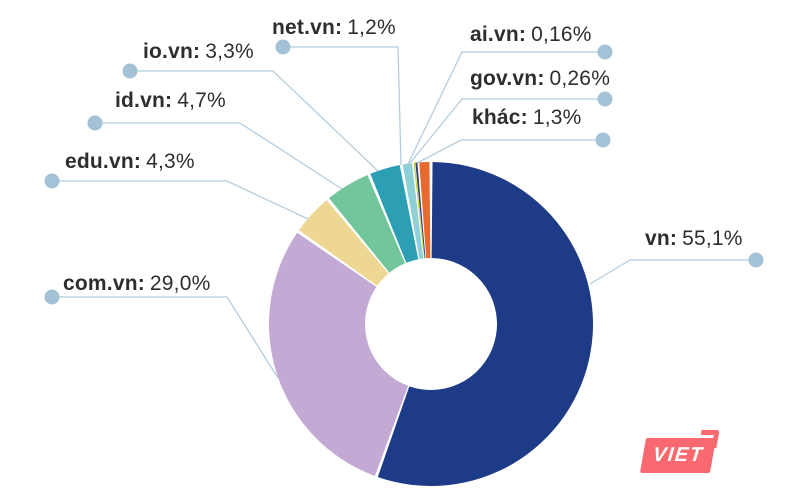 The width and height of the screenshot is (810, 489). What do you see at coordinates (170, 161) in the screenshot?
I see `callout-value: 4,3%` at bounding box center [170, 161].